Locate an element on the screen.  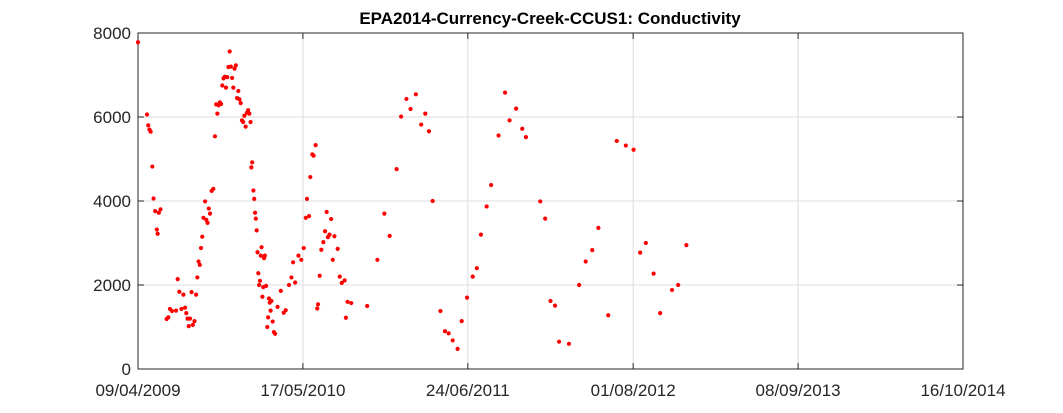
y-tick-label: 8000 is located at coordinates (112, 33).